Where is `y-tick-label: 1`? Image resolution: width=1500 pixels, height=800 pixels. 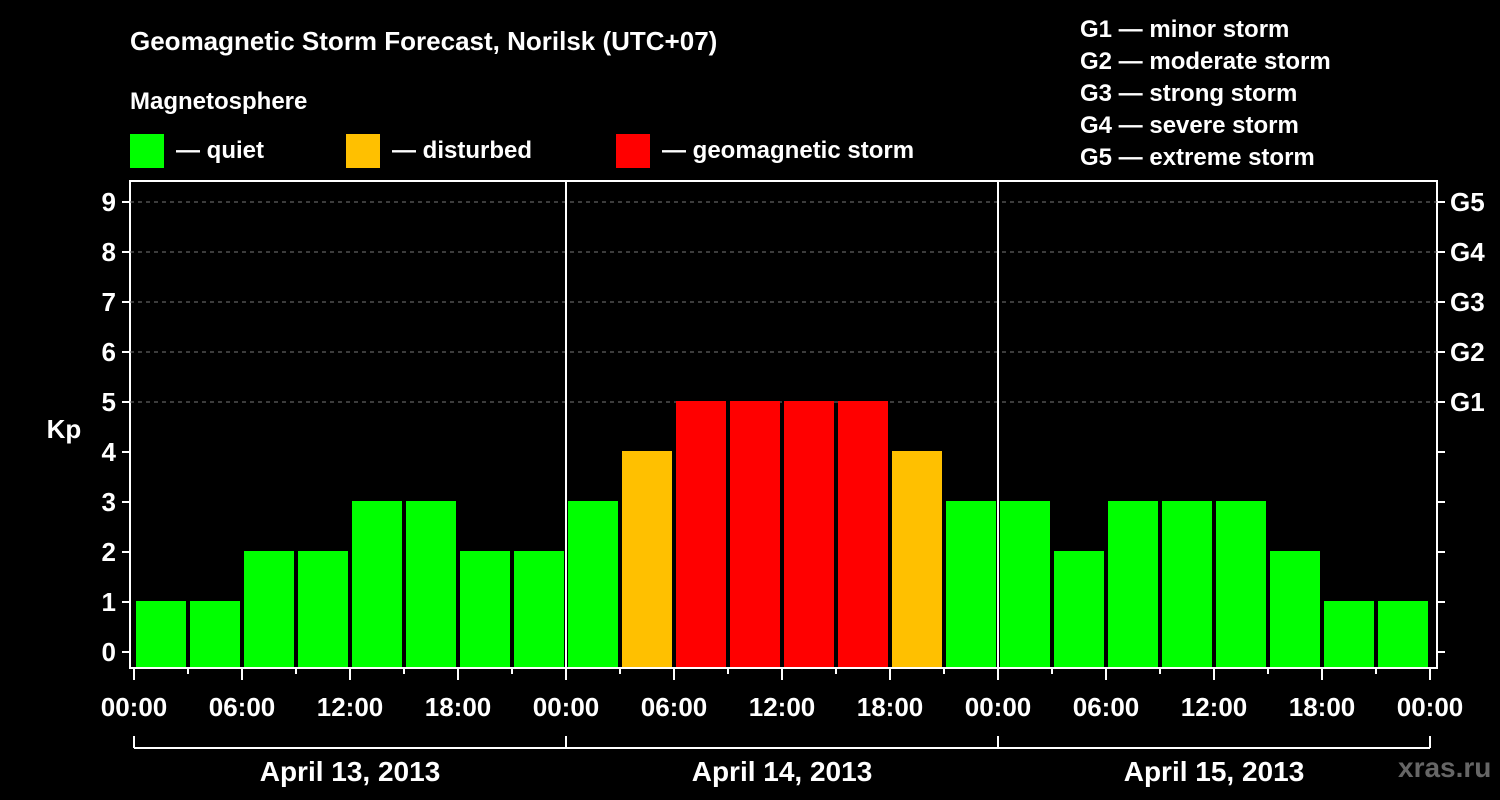 y-tick-label: 1 is located at coordinates (109, 602).